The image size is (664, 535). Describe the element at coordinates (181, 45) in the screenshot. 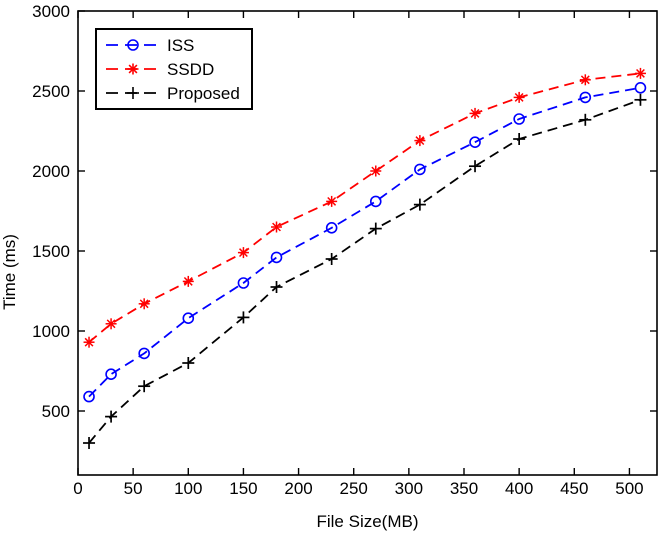

I see `legend-label-iss: ISS` at that location.